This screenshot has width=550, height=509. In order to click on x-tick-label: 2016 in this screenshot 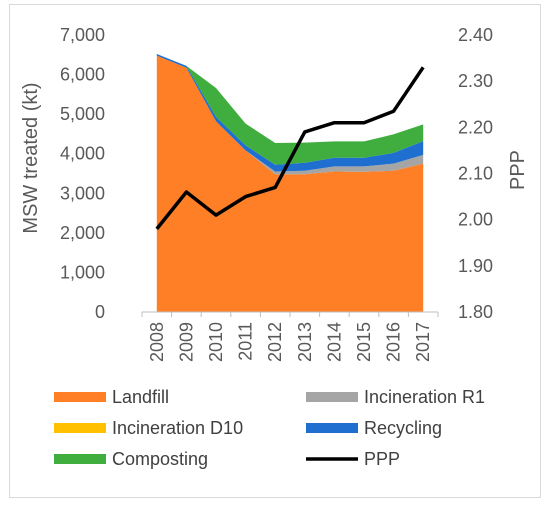, I will do `click(394, 342)`.